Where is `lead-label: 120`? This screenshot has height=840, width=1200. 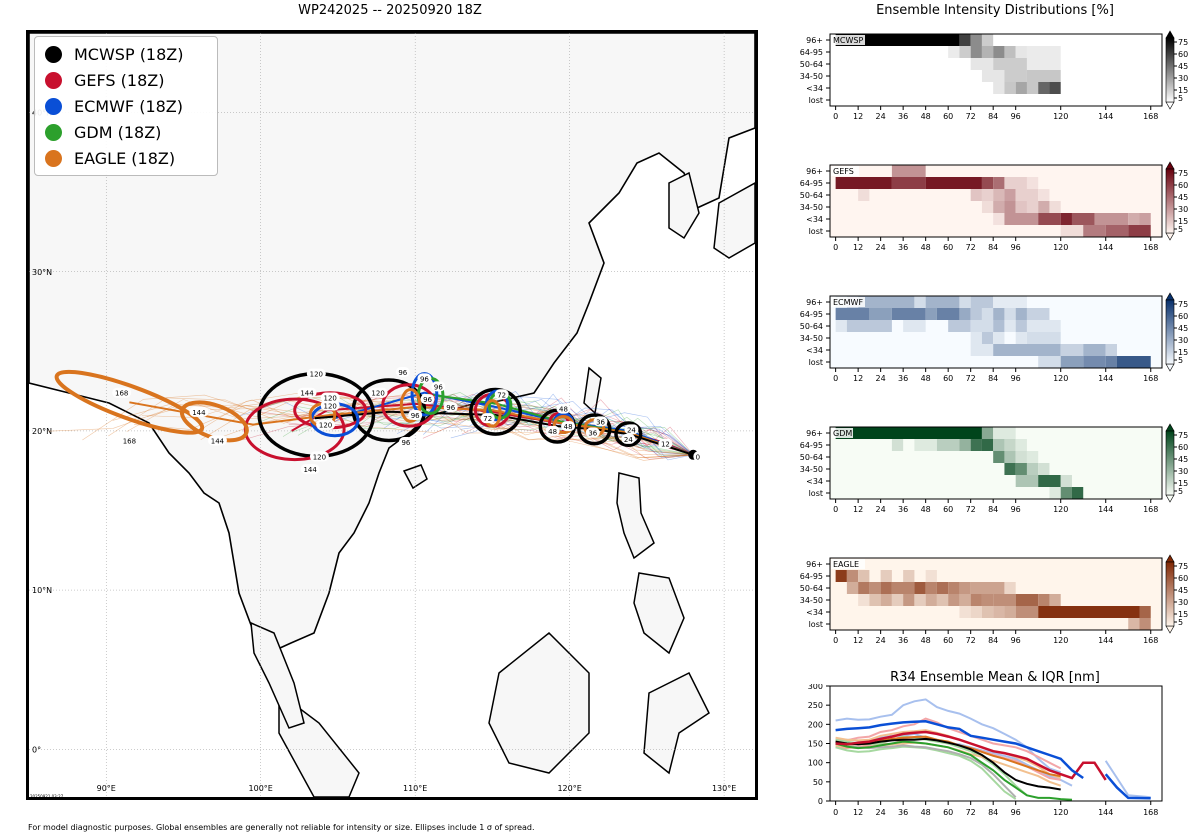
lead-label: 120 is located at coordinates (378, 392).